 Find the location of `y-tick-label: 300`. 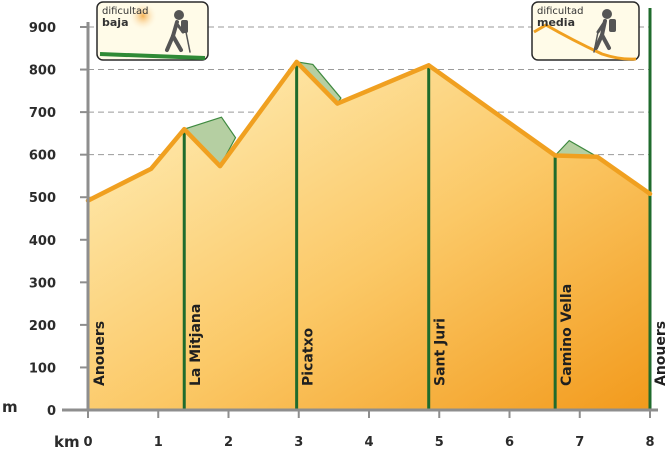

y-tick-label: 300 is located at coordinates (42, 283).